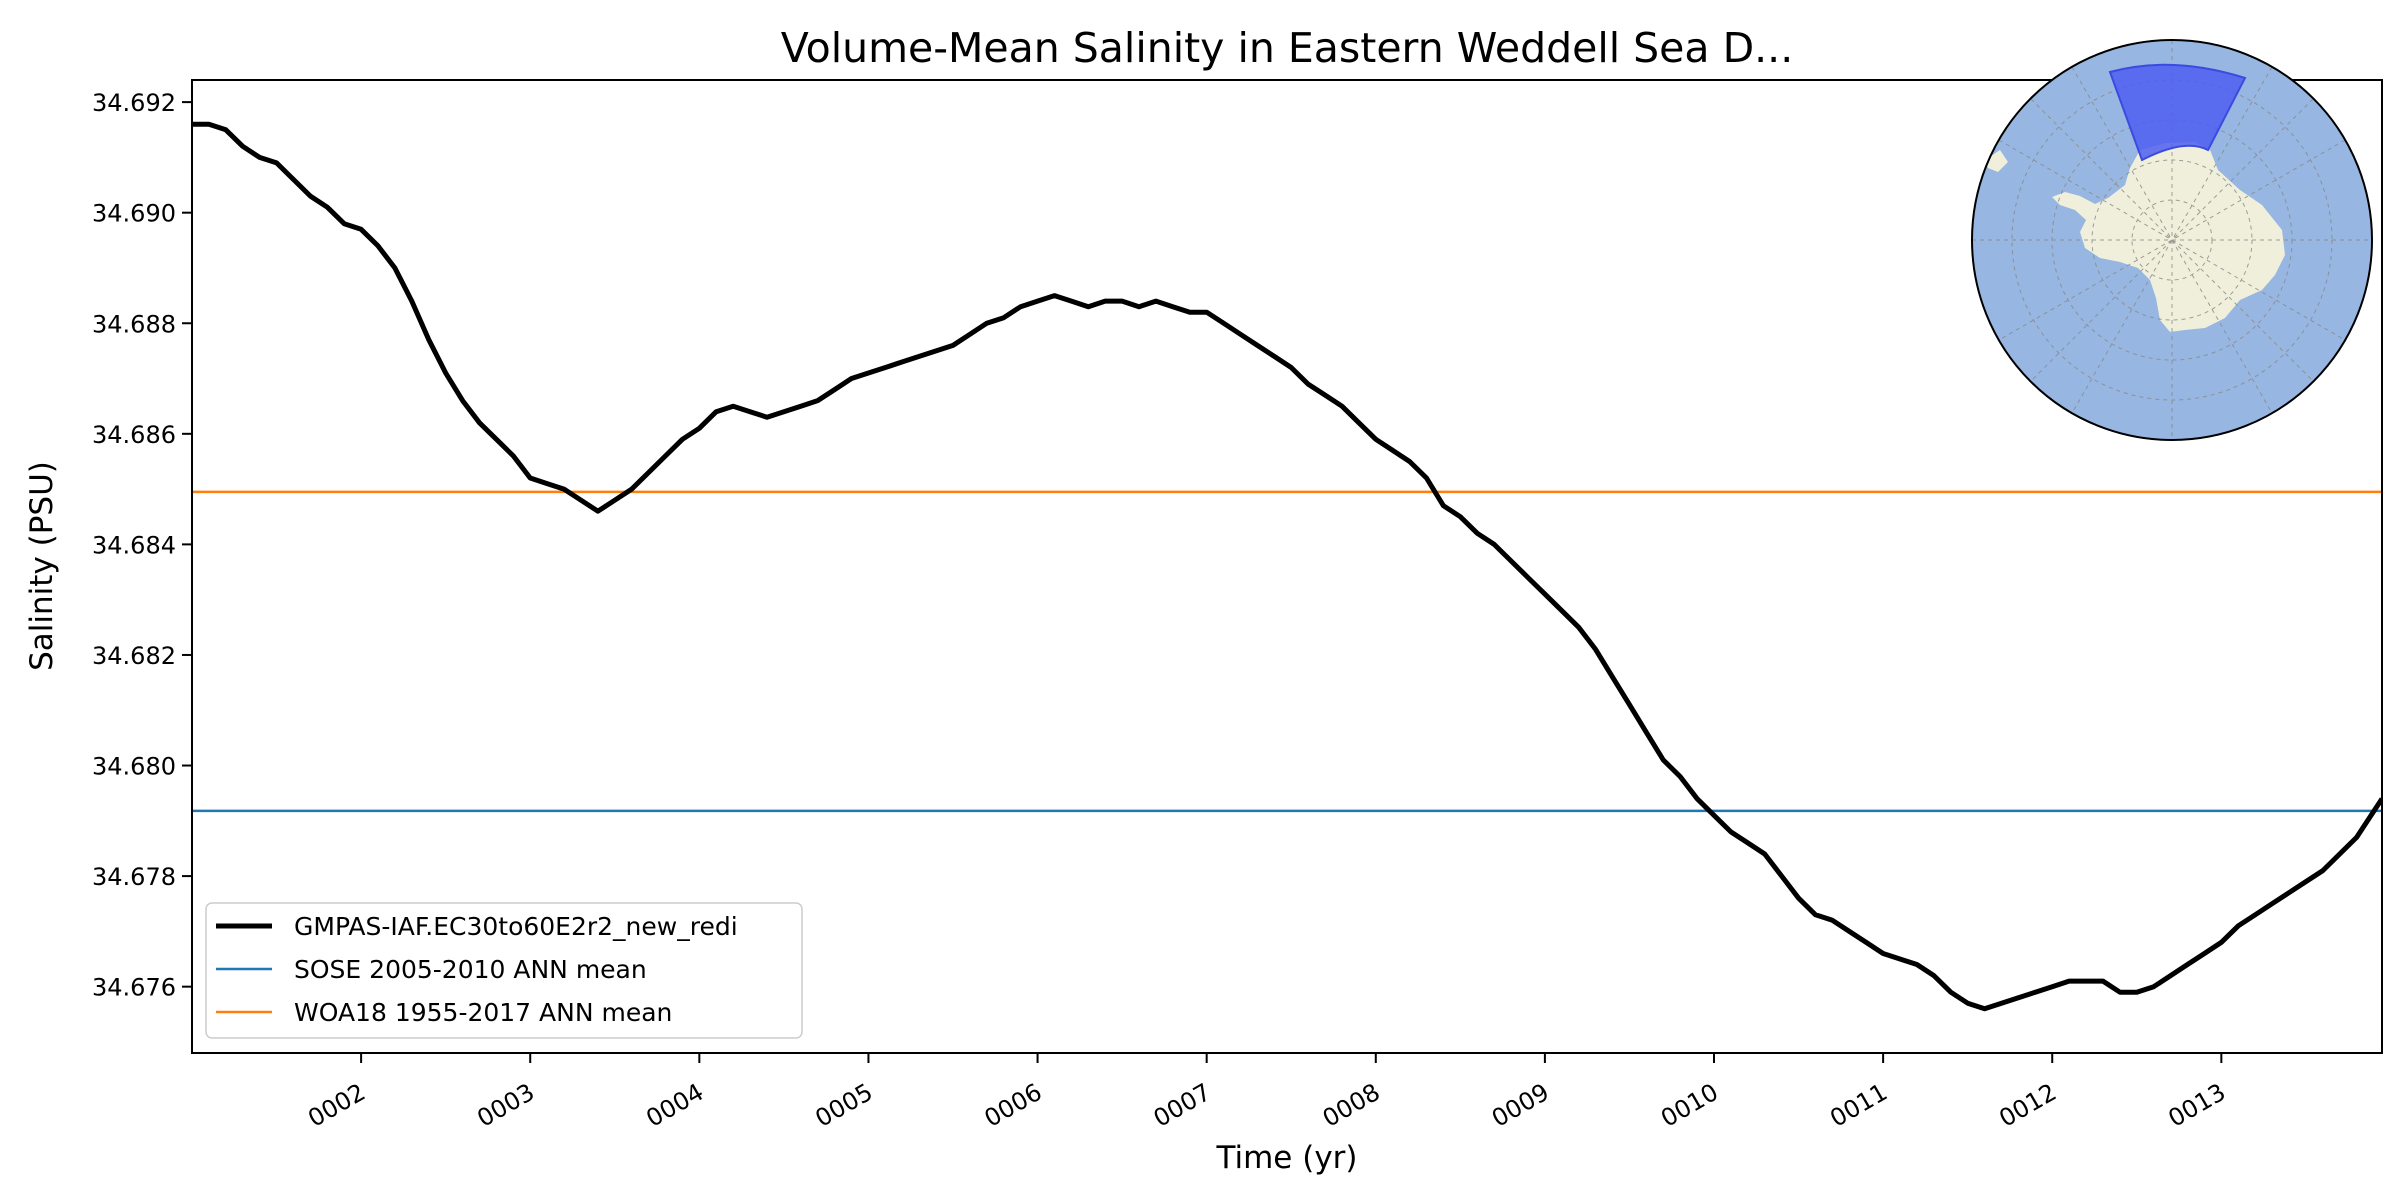  Describe the element at coordinates (1182, 1105) in the screenshot. I see `x-tick-label: 0007` at that location.